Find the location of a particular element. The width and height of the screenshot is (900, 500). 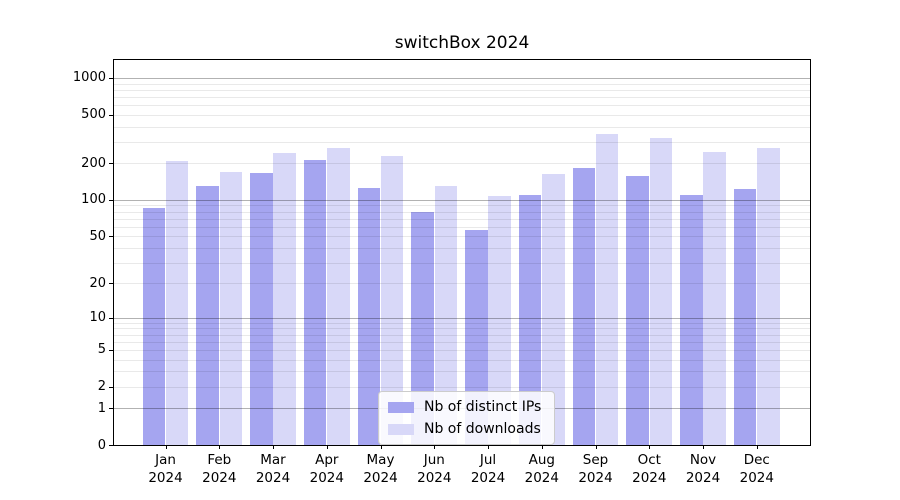

y-tick-label-200: 200 is located at coordinates (93, 163).